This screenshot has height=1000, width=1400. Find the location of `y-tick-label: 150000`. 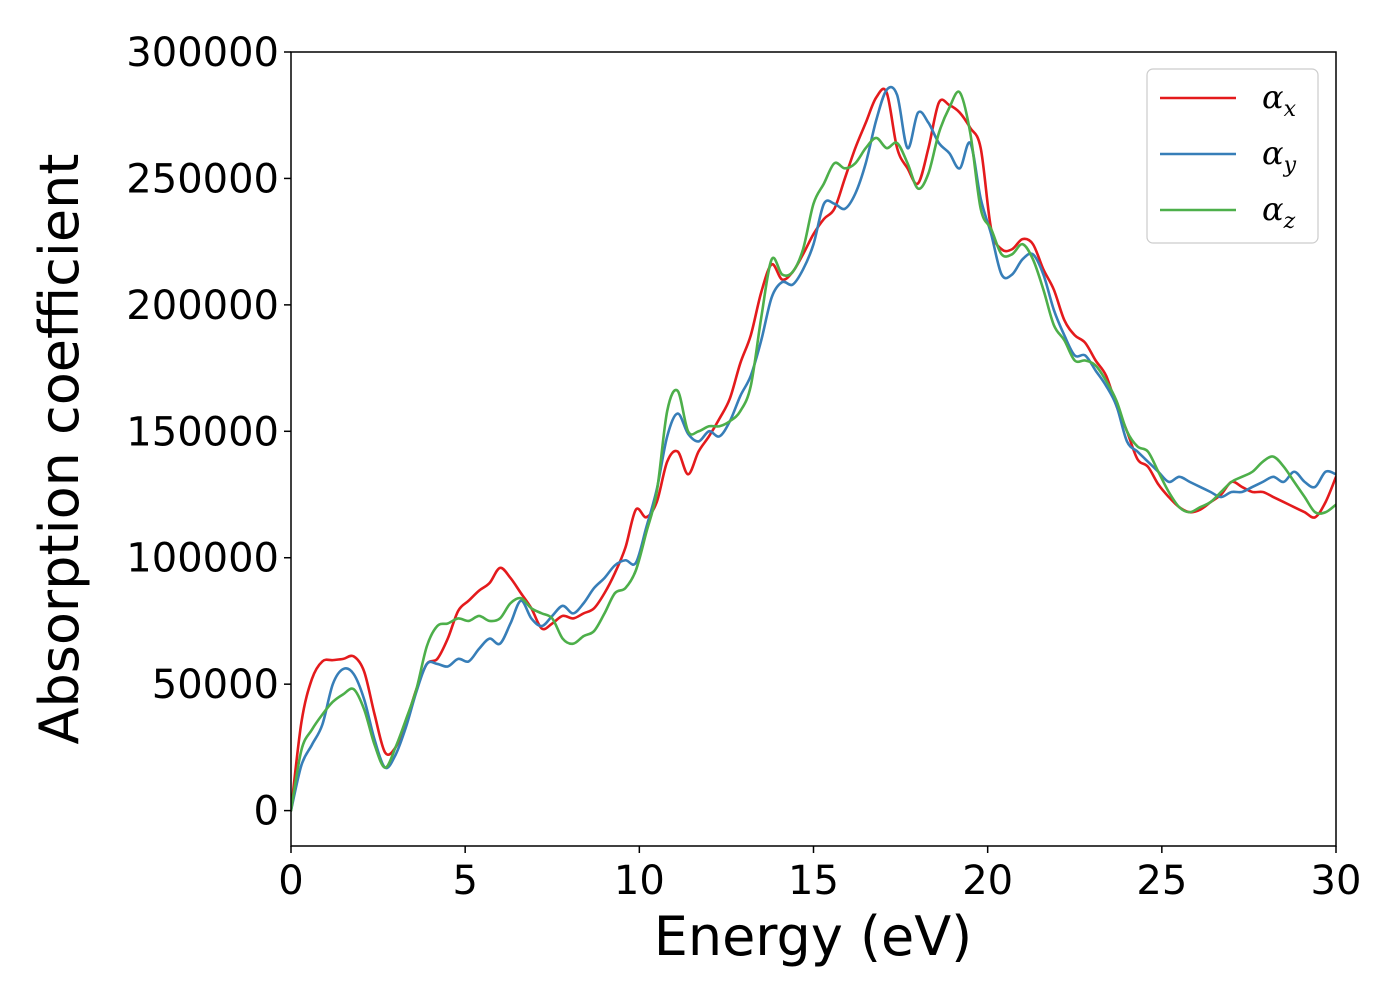

y-tick-label: 150000 is located at coordinates (202, 432).